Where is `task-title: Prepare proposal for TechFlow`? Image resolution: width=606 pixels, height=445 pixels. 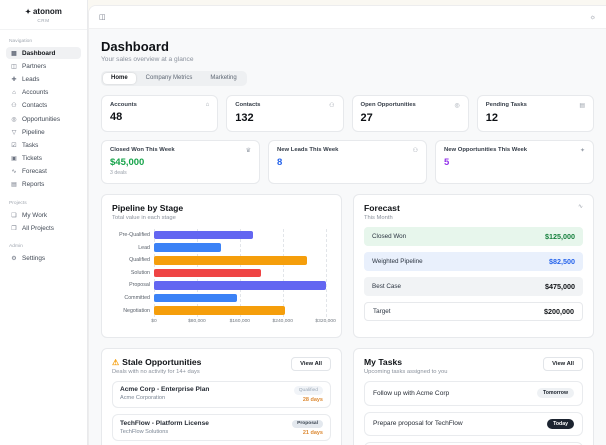 task-title: Prepare proposal for TechFlow is located at coordinates (418, 424).